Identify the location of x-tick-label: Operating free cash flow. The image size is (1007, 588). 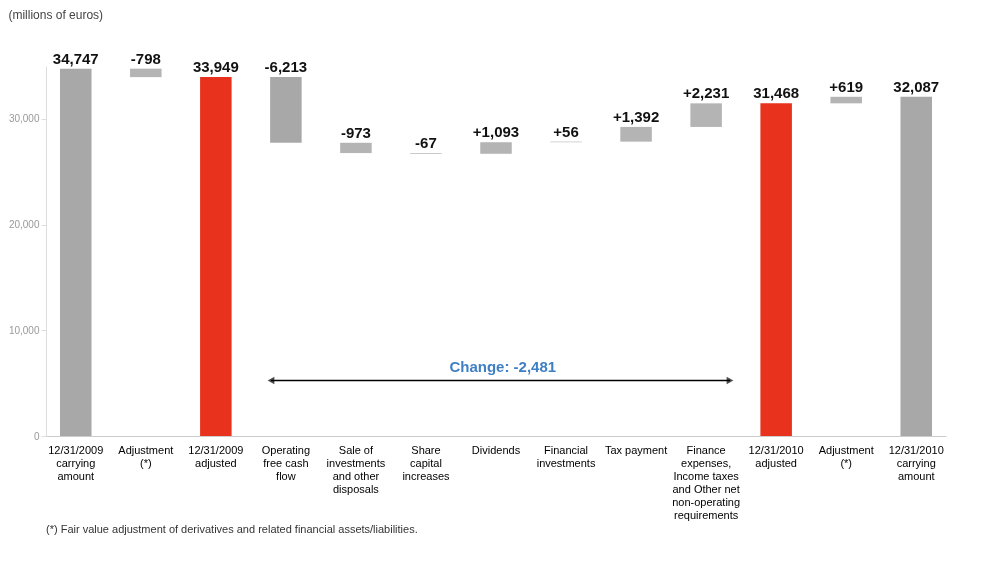
(286, 462).